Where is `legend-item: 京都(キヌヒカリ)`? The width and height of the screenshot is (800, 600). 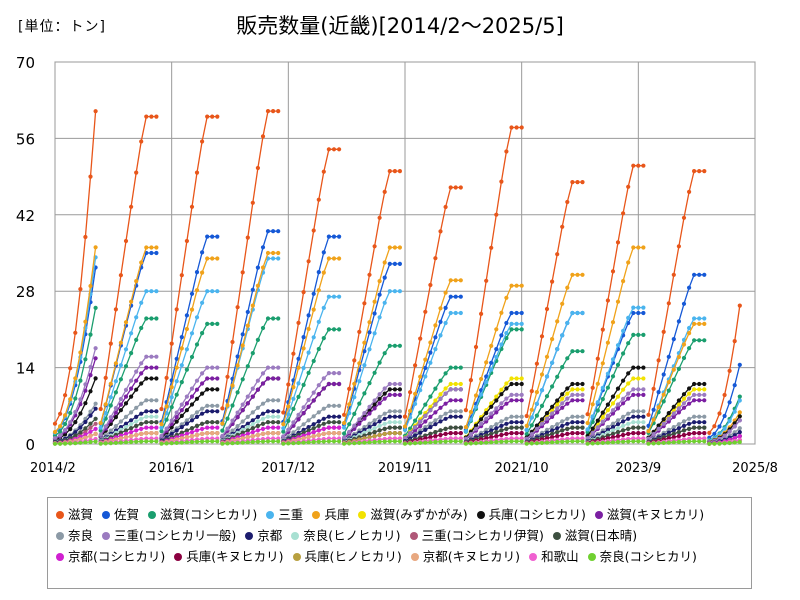 legend-item: 京都(キヌヒカリ) is located at coordinates (465, 556).